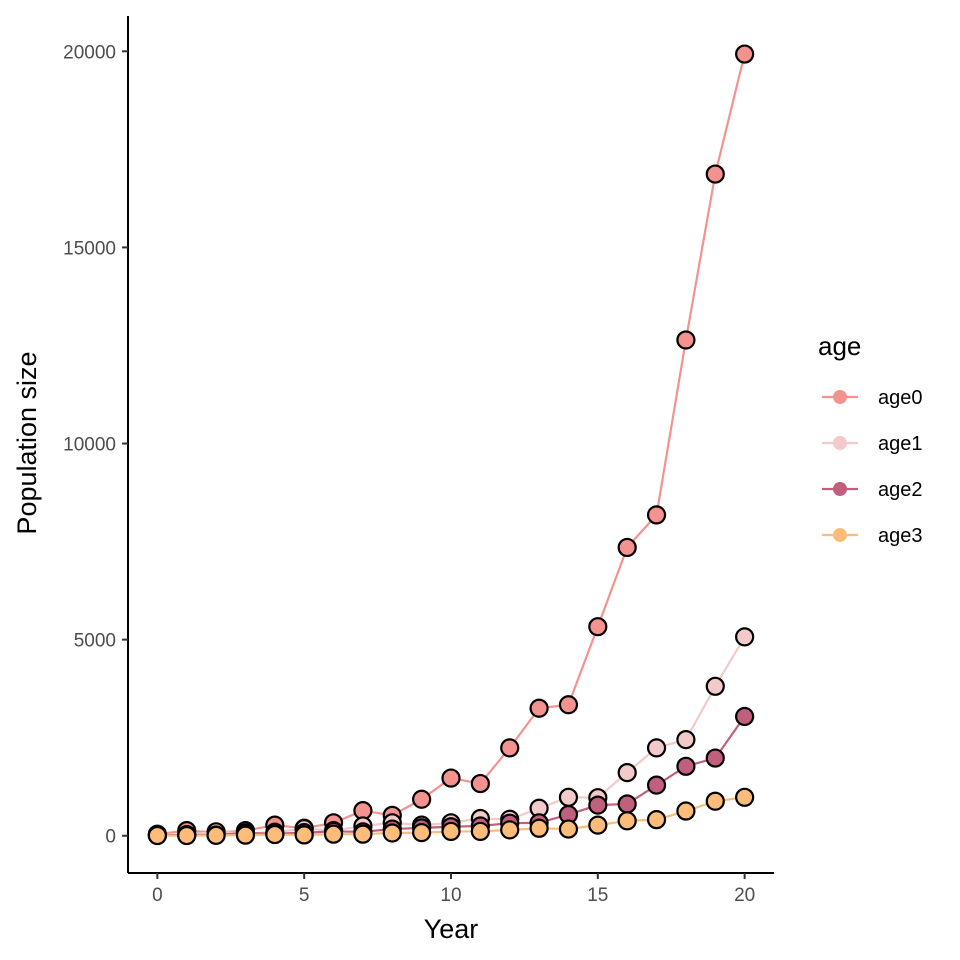 This screenshot has width=960, height=960. I want to click on legend: age age0 age1 age2 age3, so click(870, 439).